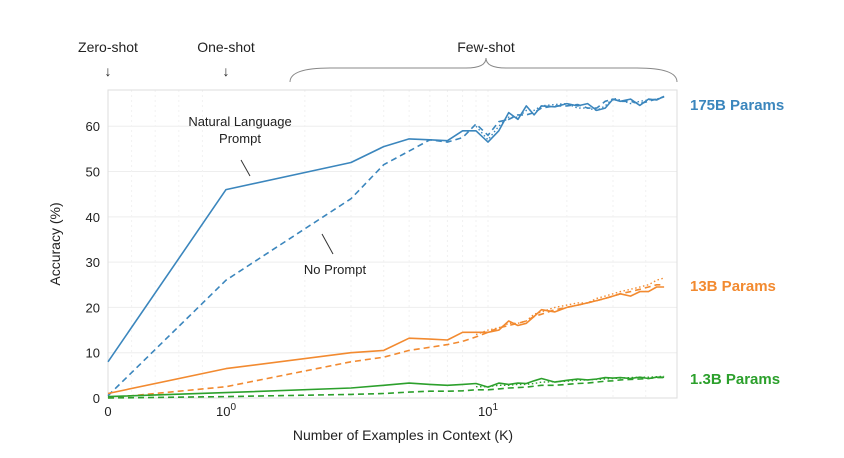 Image resolution: width=844 pixels, height=458 pixels. Describe the element at coordinates (403, 435) in the screenshot. I see `x-axis-label: Number of Examples in Context (K)` at that location.